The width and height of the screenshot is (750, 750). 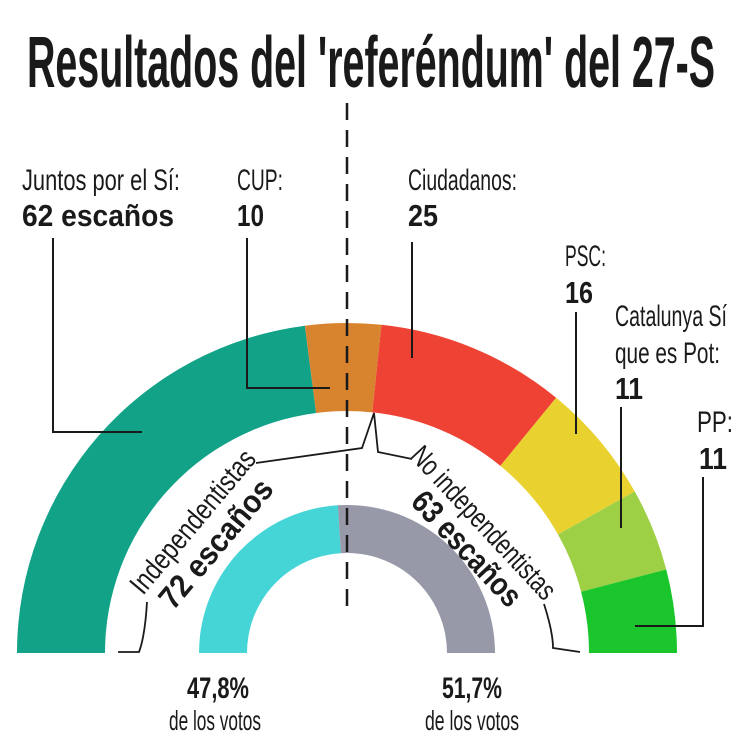 I want to click on leader-juntos-por-el-si, so click(x=97, y=335).